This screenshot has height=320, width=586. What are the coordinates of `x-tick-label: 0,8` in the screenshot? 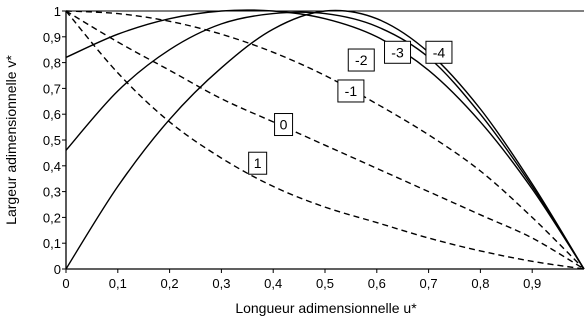 It's located at (480, 283).